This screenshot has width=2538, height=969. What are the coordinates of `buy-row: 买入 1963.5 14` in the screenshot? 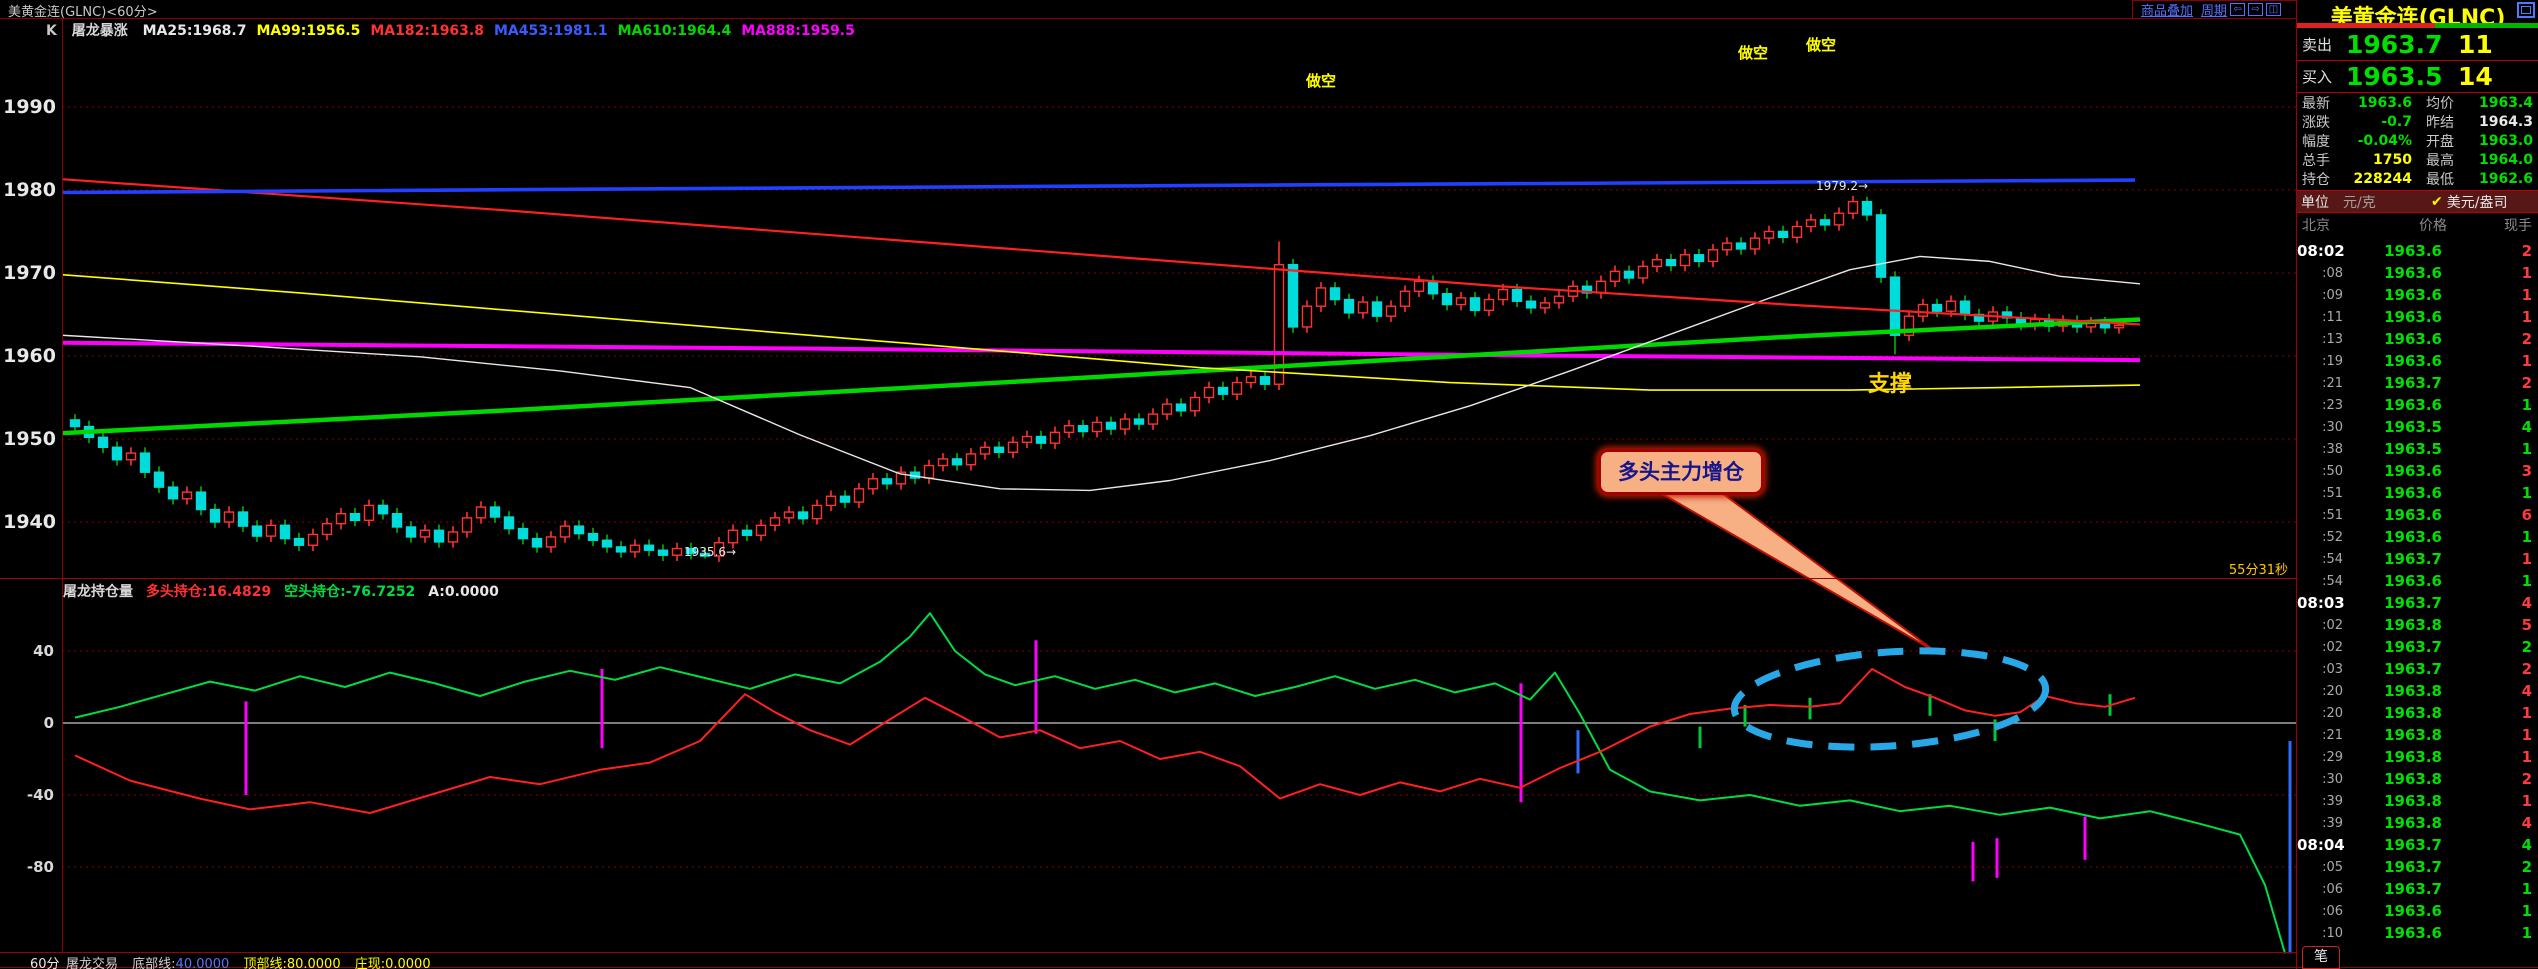 It's located at (2417, 76).